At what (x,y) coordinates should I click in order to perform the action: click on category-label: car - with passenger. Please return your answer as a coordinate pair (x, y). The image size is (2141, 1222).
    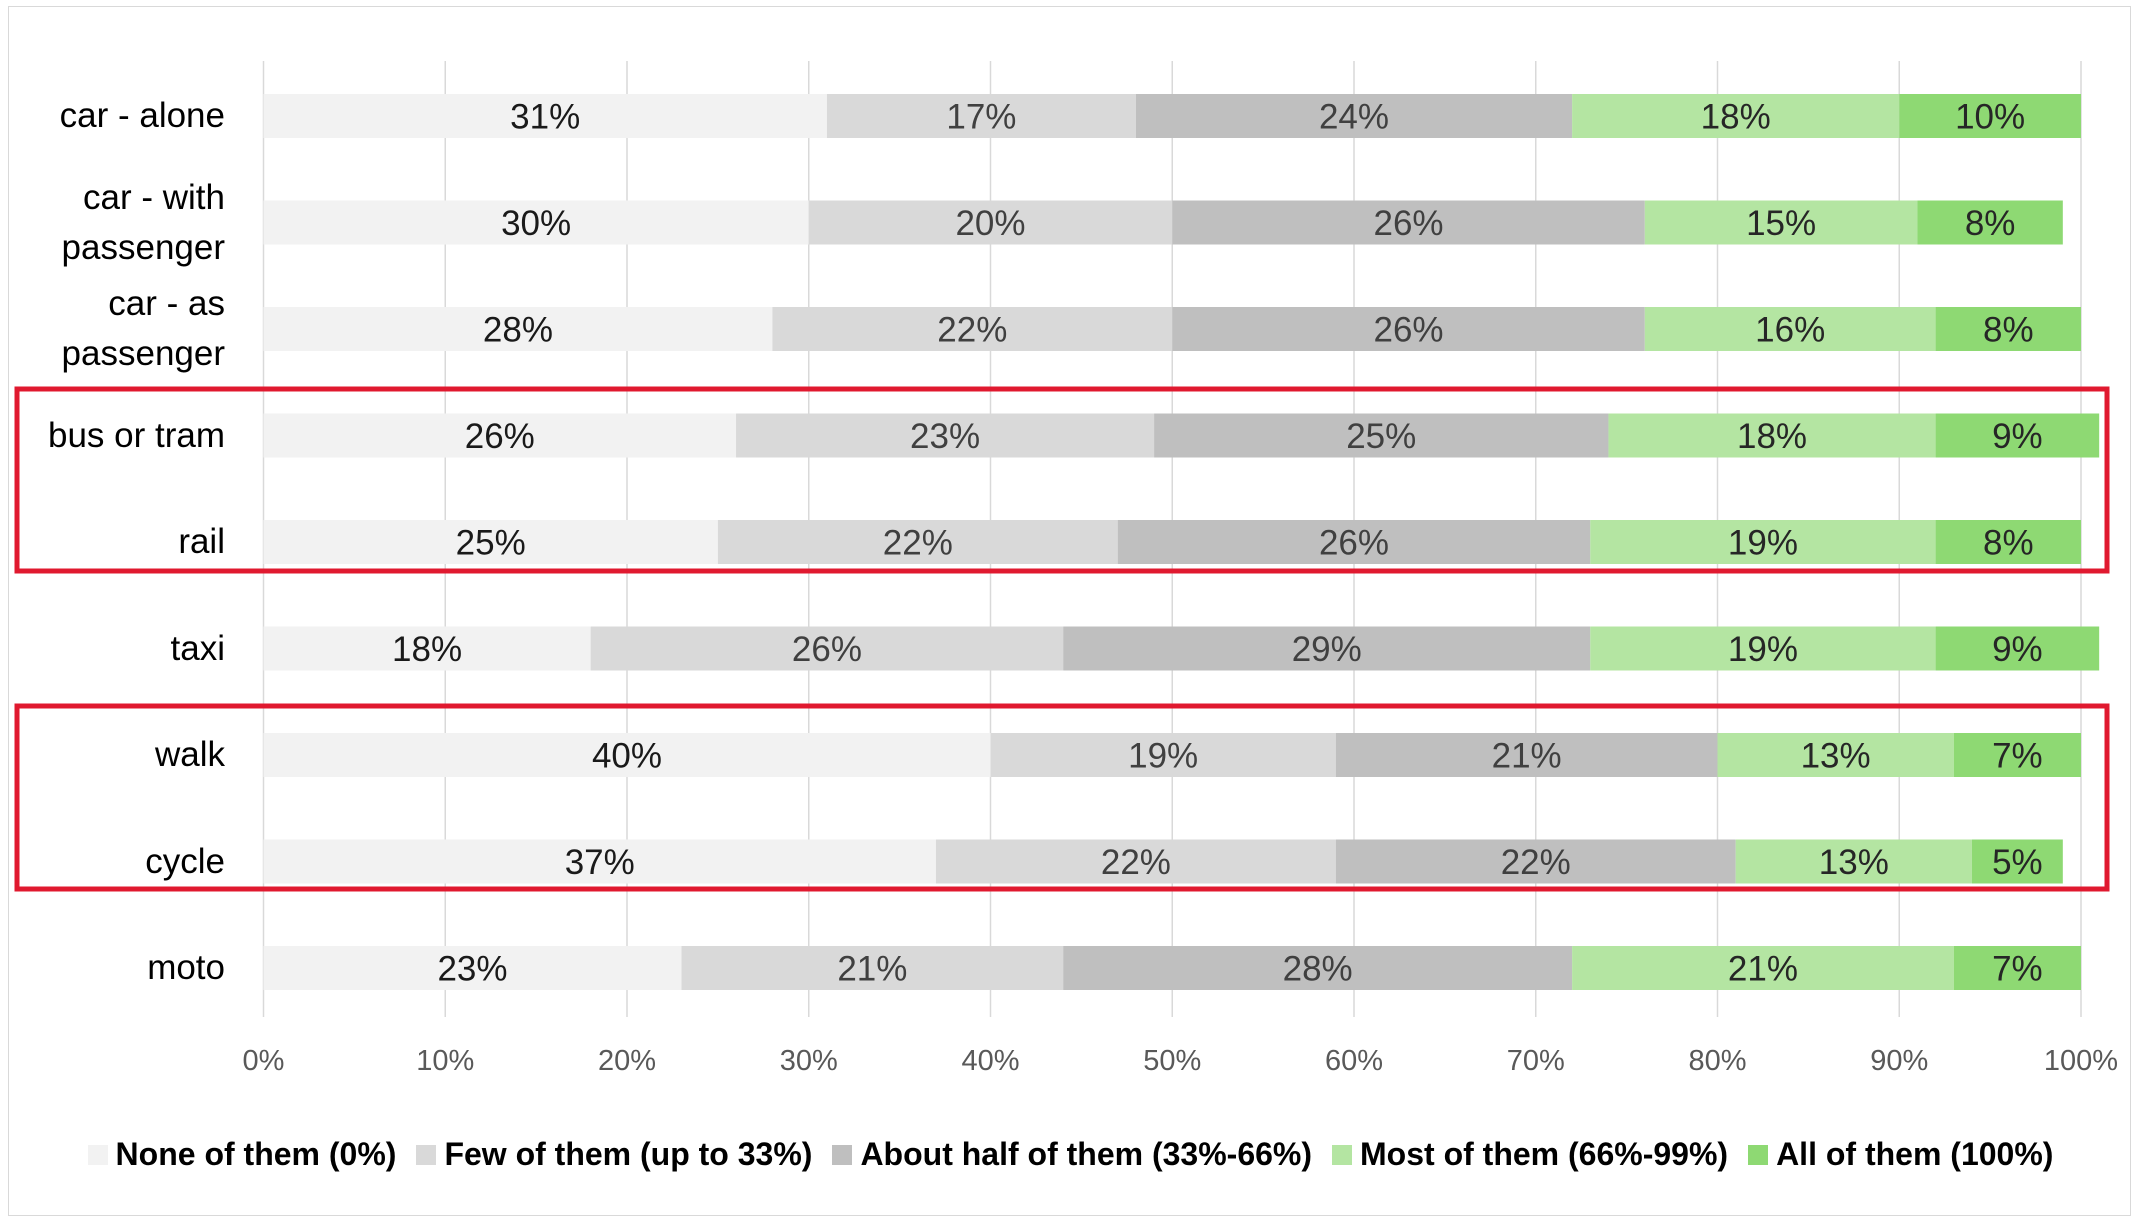
    Looking at the image, I should click on (143, 222).